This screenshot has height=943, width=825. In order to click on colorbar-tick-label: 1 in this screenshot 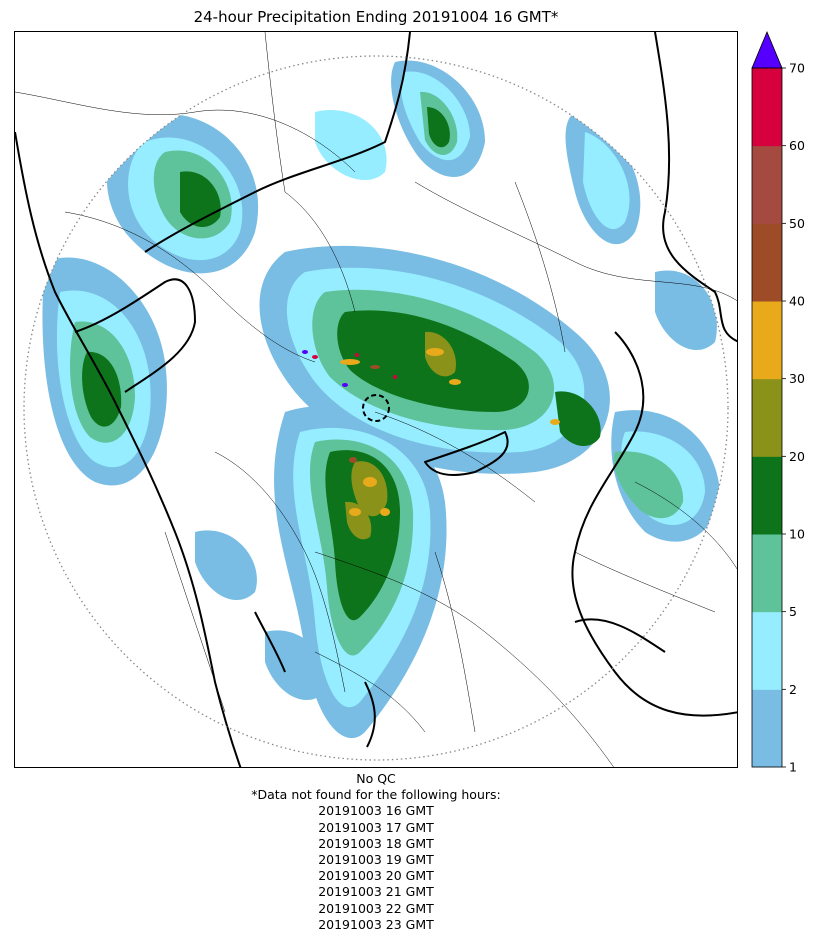, I will do `click(793, 767)`.